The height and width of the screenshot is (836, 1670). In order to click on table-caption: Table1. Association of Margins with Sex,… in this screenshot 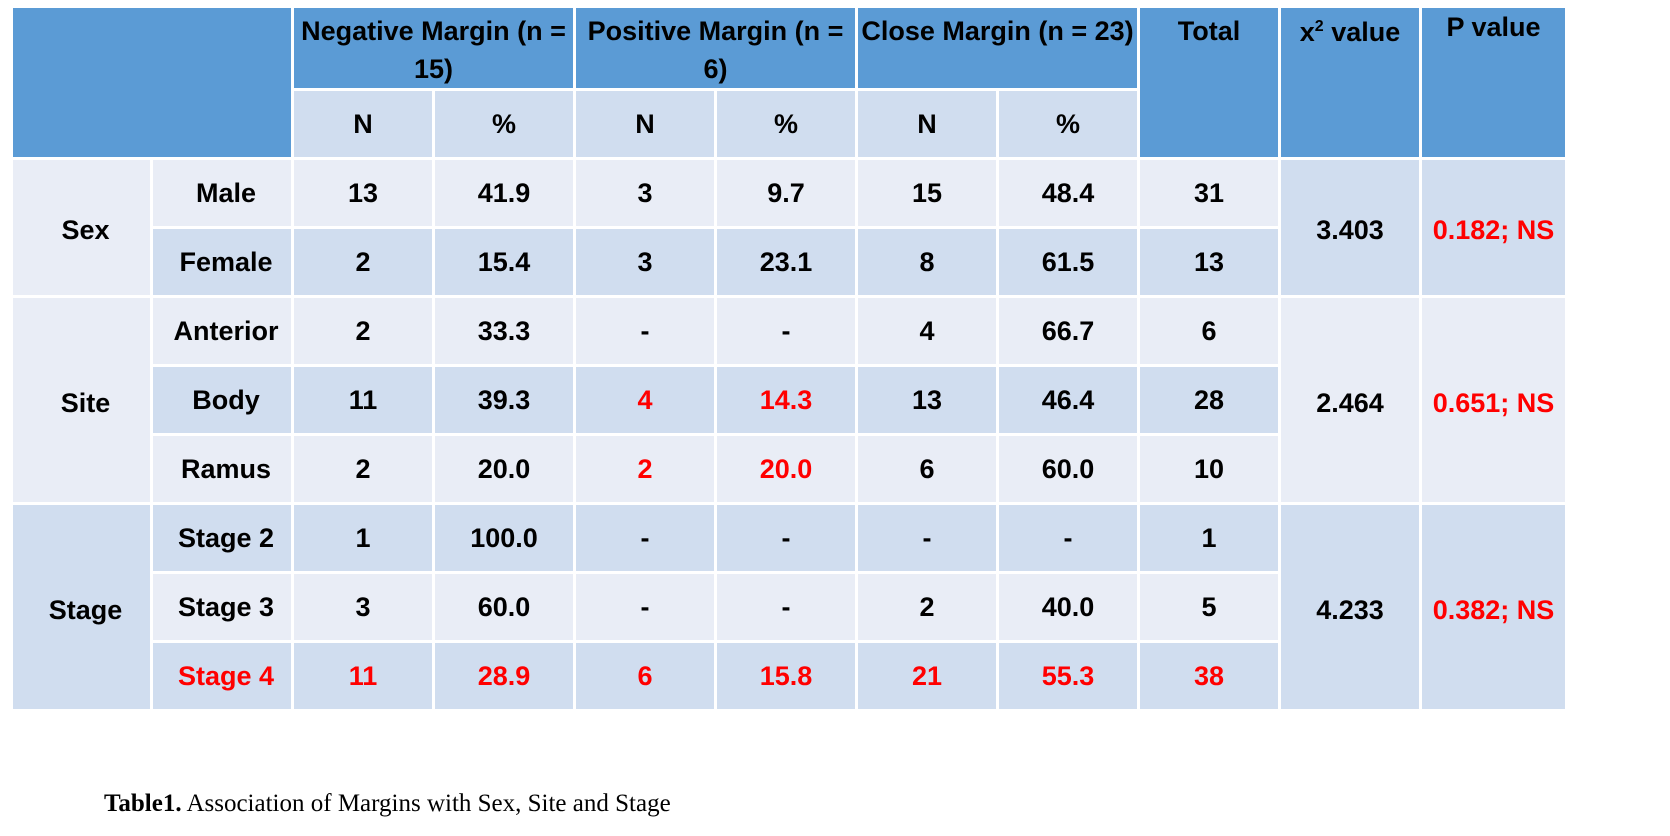, I will do `click(387, 804)`.